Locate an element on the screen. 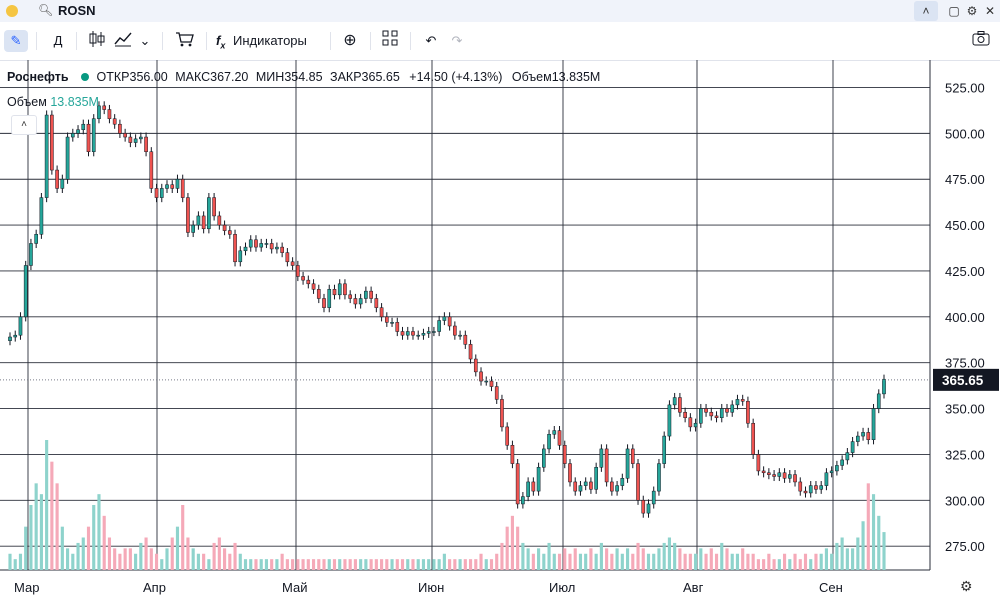 This screenshot has width=1000, height=601. candles-icon is located at coordinates (97, 41).